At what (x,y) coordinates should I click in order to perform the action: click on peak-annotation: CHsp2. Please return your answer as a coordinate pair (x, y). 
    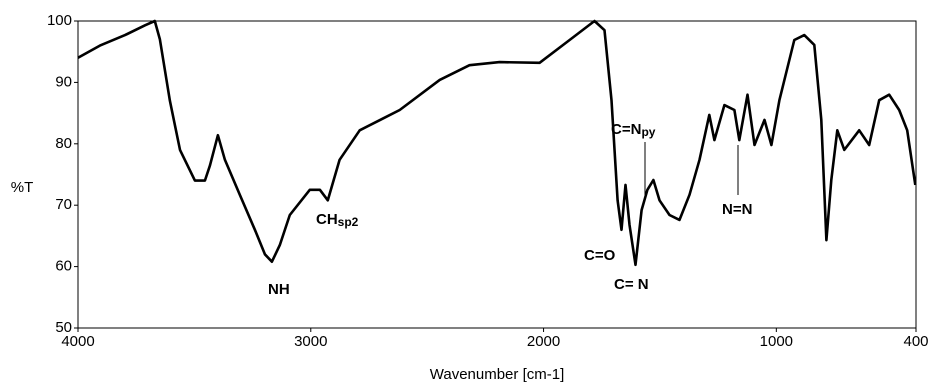
    Looking at the image, I should click on (337, 220).